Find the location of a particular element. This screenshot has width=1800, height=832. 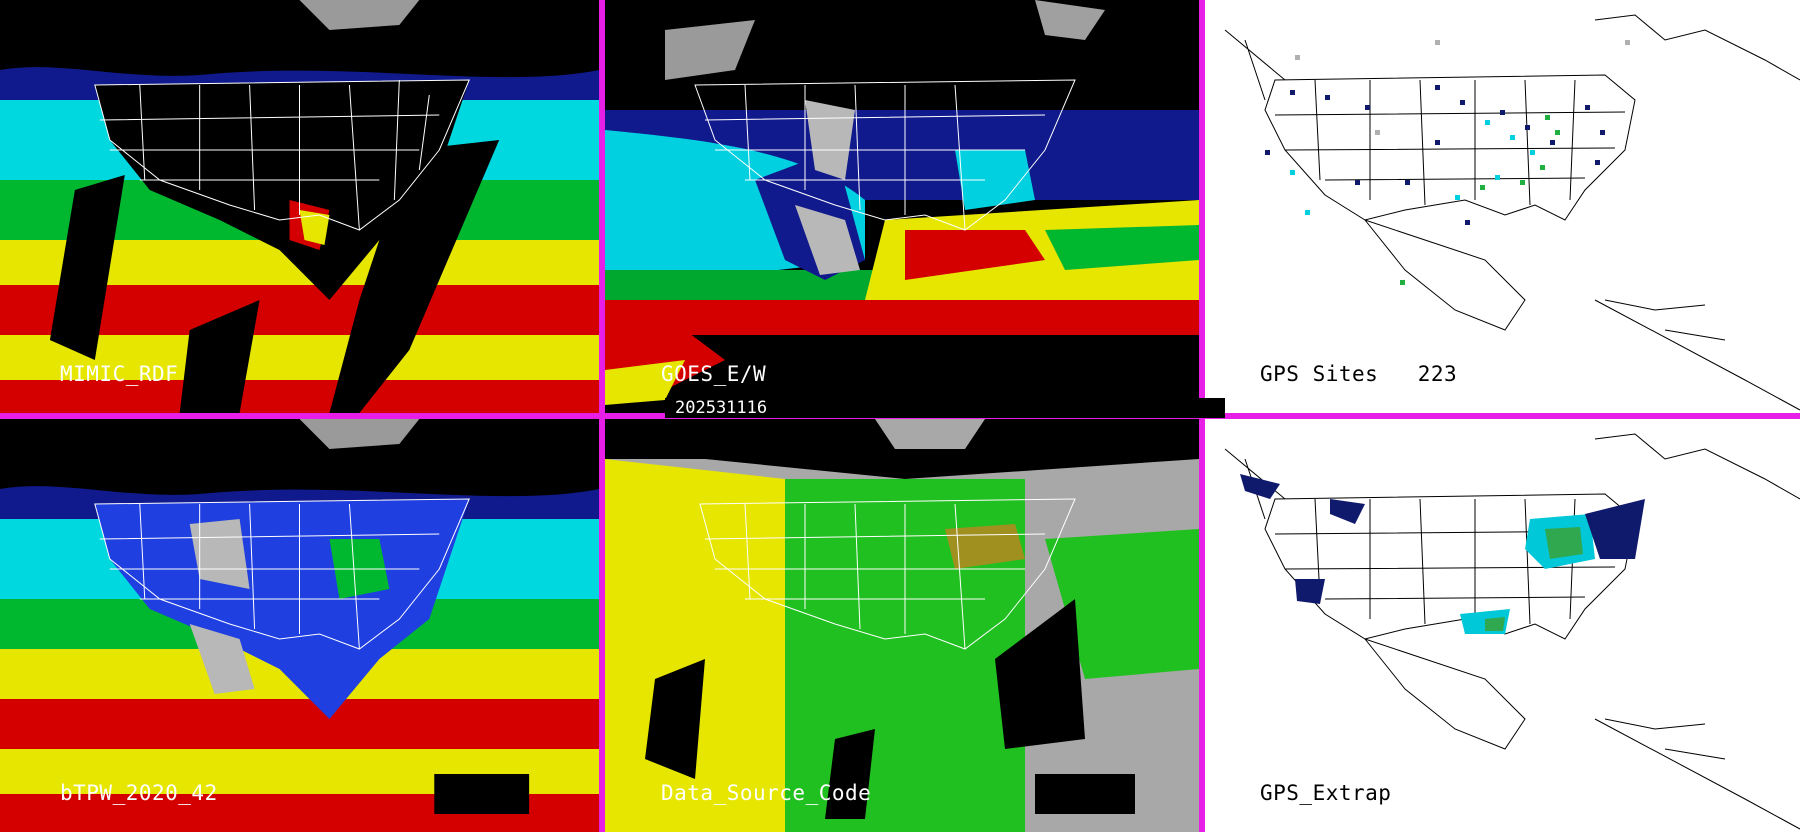

panel-label: MIMIC_RDF is located at coordinates (119, 374).